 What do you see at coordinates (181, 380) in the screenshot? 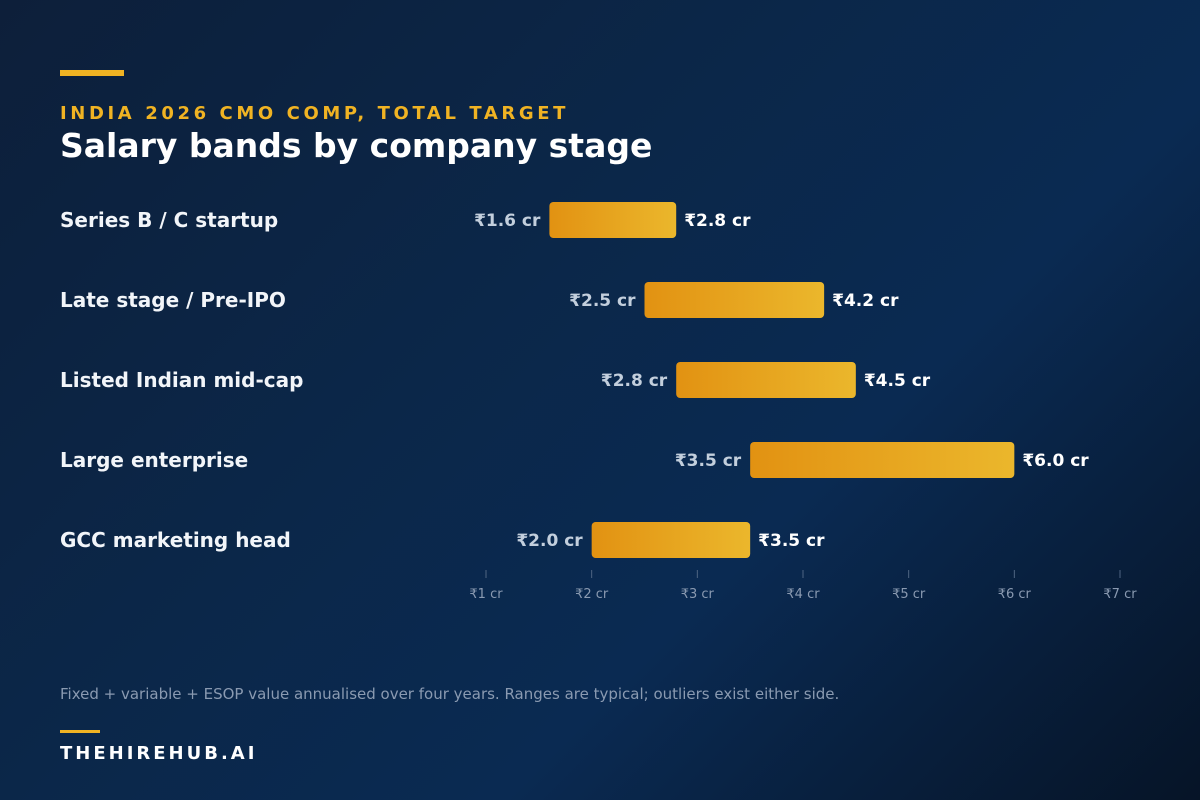
I see `category-label: Listed Indian mid-cap` at bounding box center [181, 380].